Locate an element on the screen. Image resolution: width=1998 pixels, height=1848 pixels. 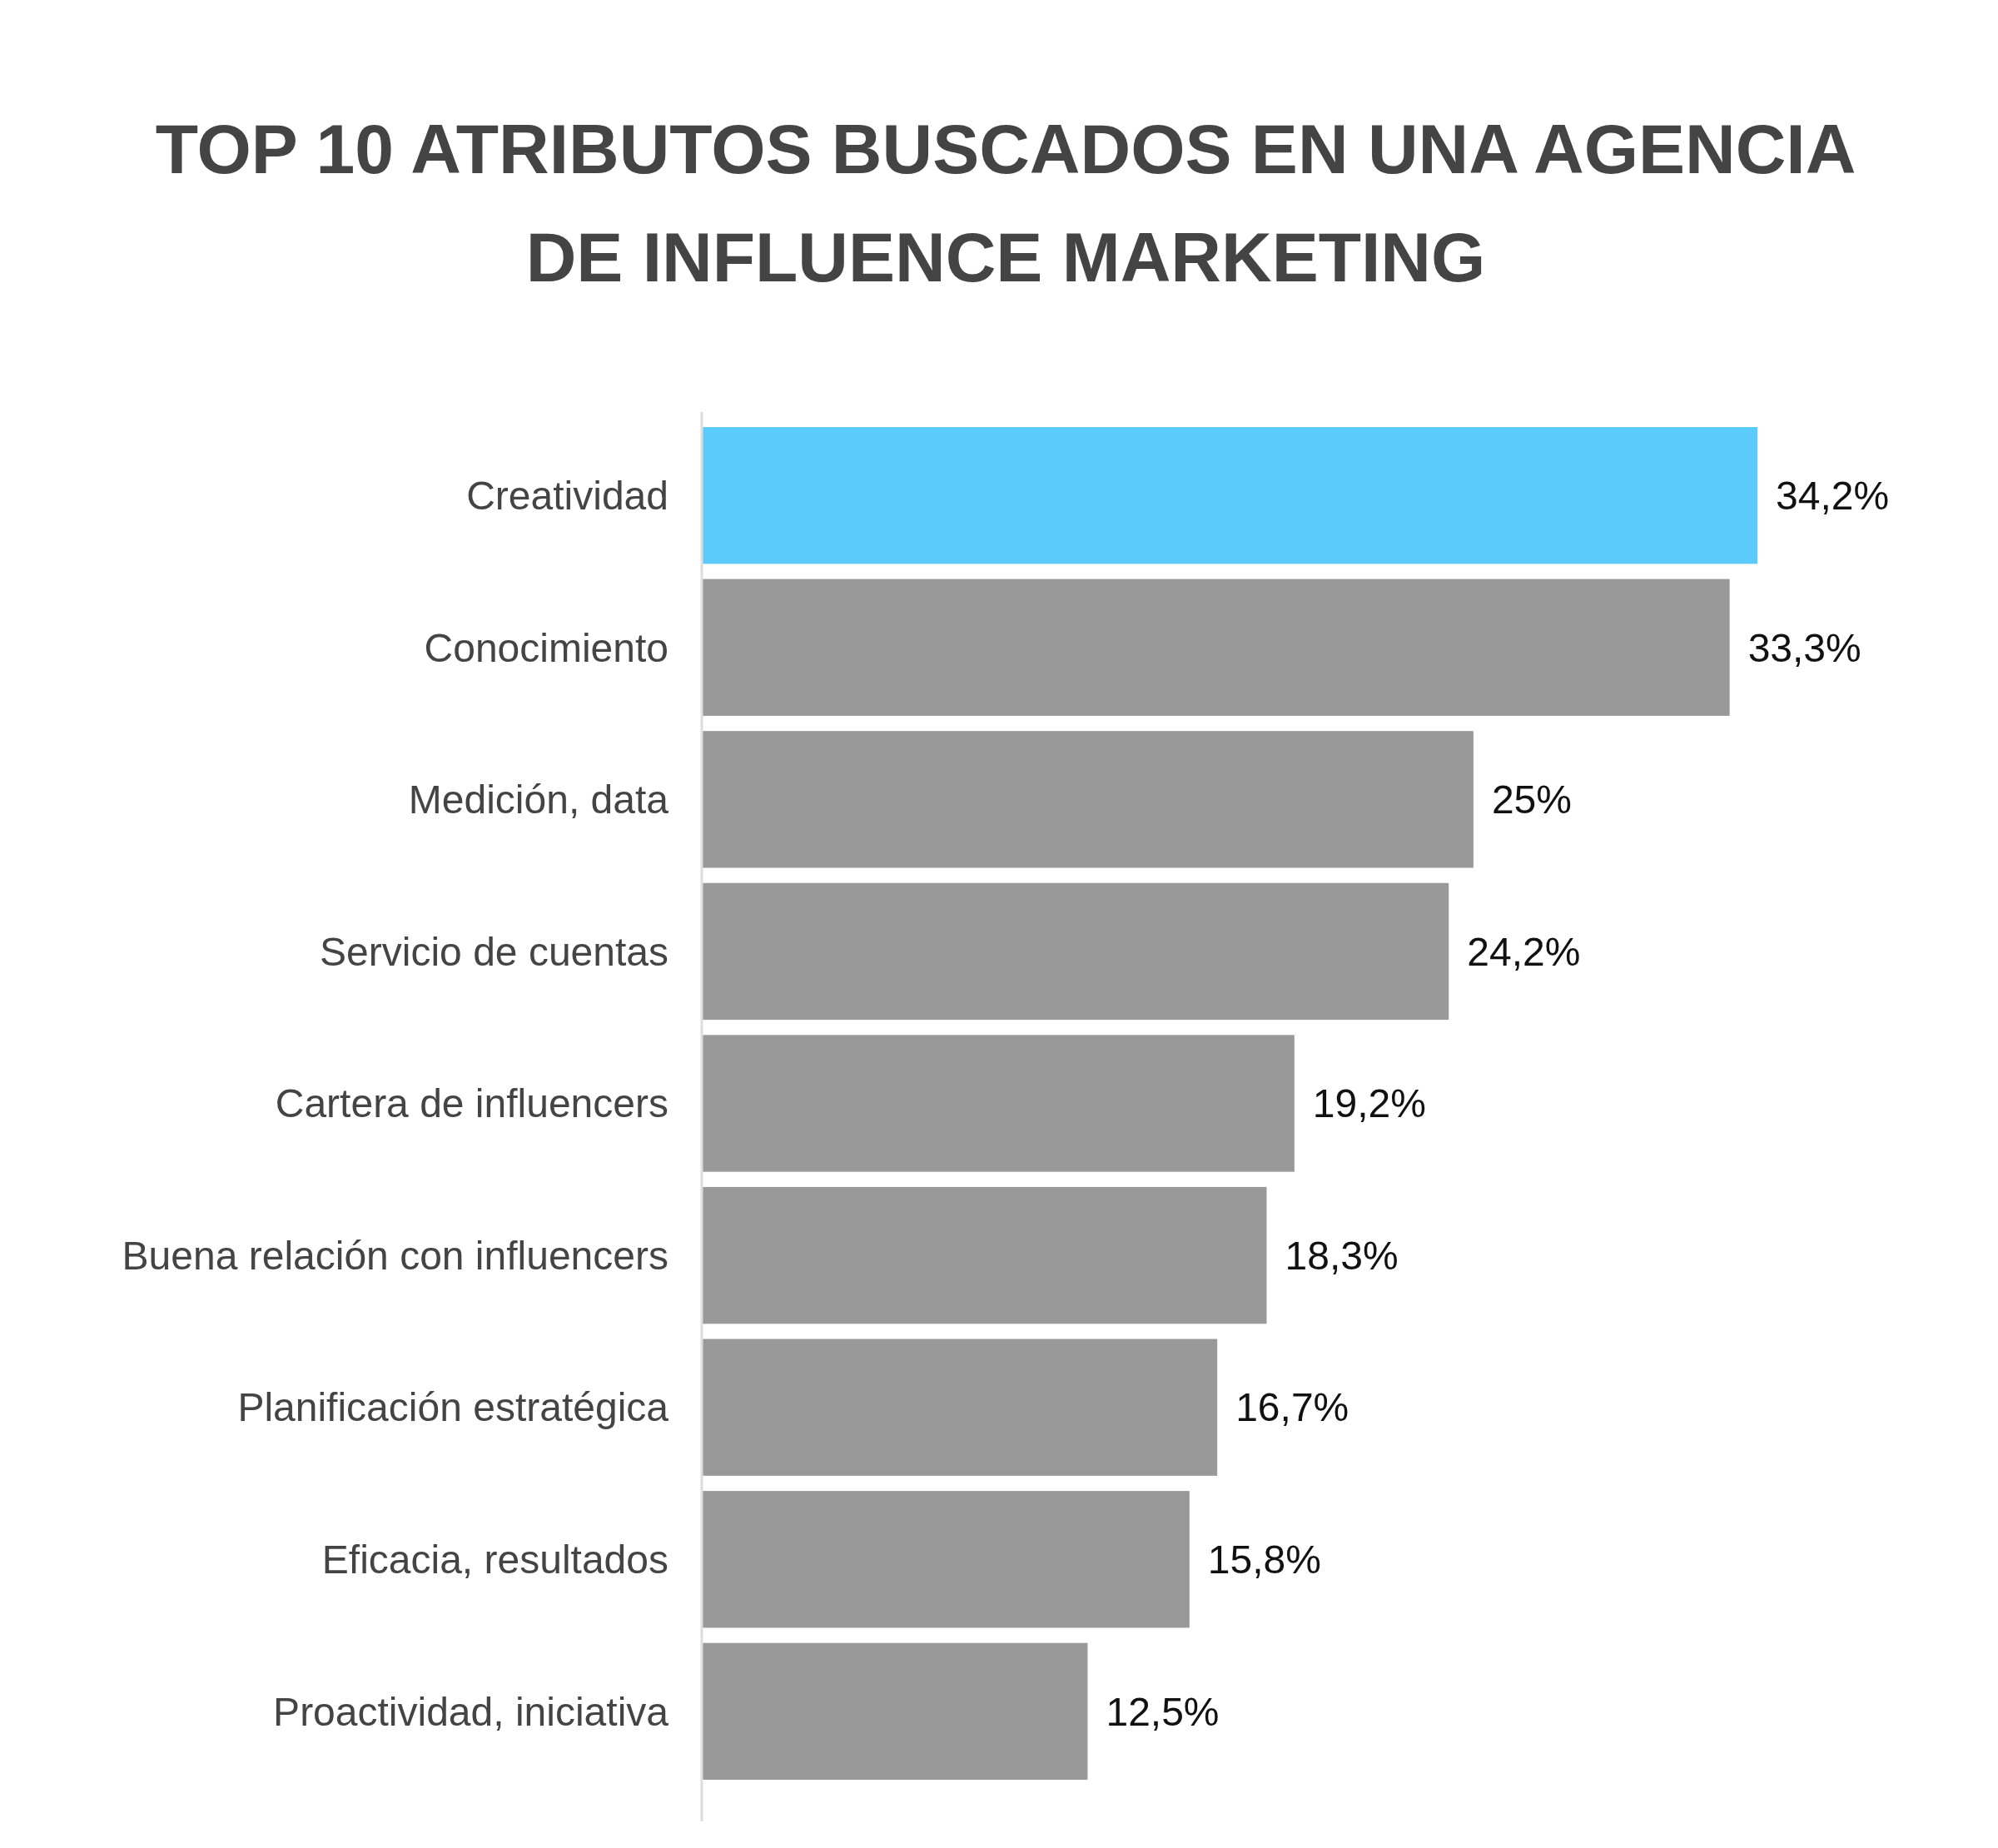
chart-title: TOP 10 ATRIBUTOS BUSCADOS EN UNA AGENCIA DE INFLUENCE MARKETING is located at coordinates (1006, 203).